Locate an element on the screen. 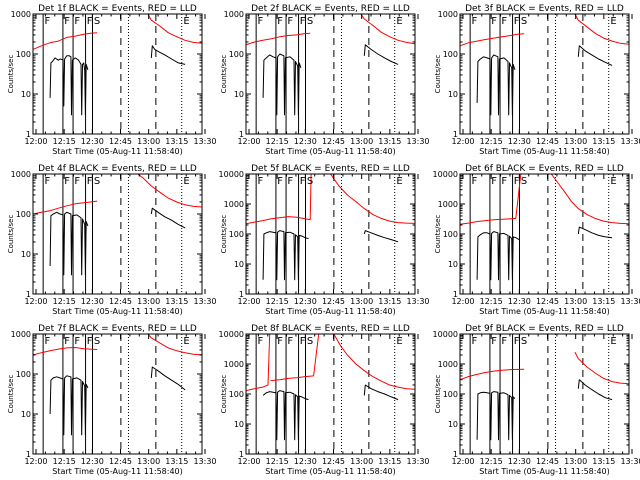 Image resolution: width=640 pixels, height=480 pixels. panel-title: Det 5f BLACK = Events, RED = LLD is located at coordinates (330, 169).